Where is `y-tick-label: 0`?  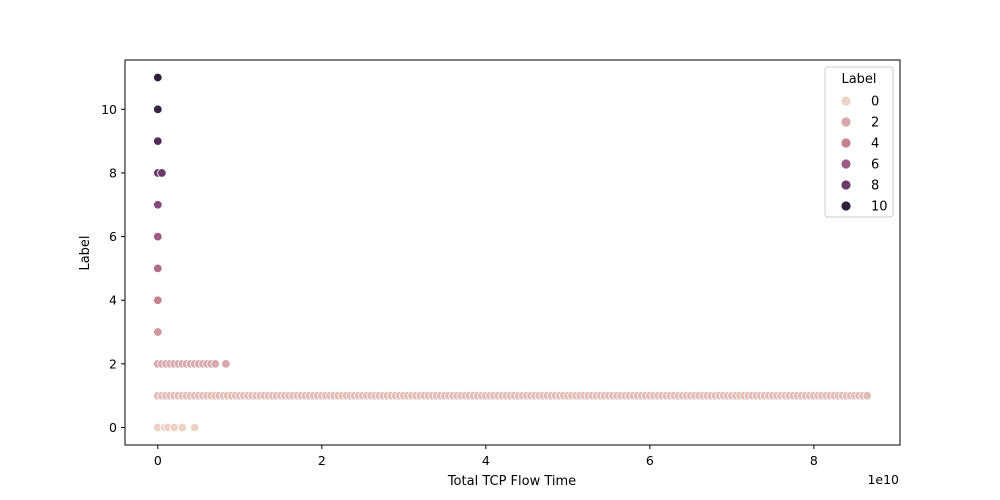
y-tick-label: 0 is located at coordinates (113, 427).